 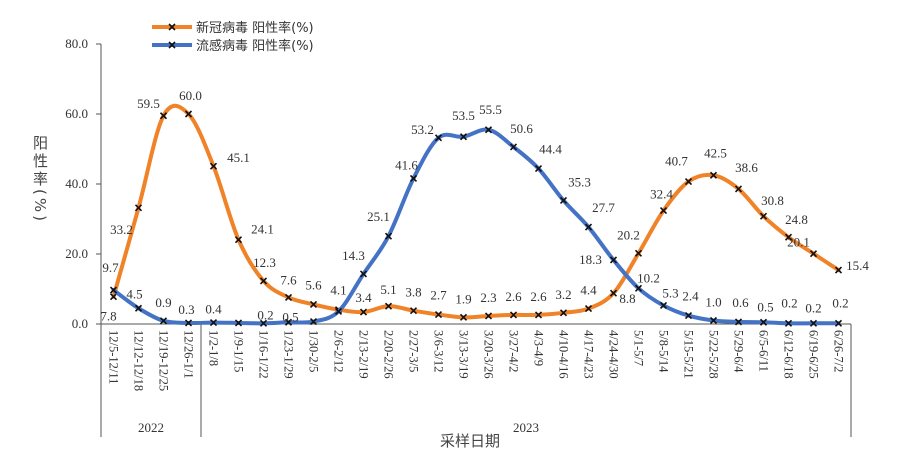 I want to click on y-tick-label: 80.0, so click(x=76, y=43).